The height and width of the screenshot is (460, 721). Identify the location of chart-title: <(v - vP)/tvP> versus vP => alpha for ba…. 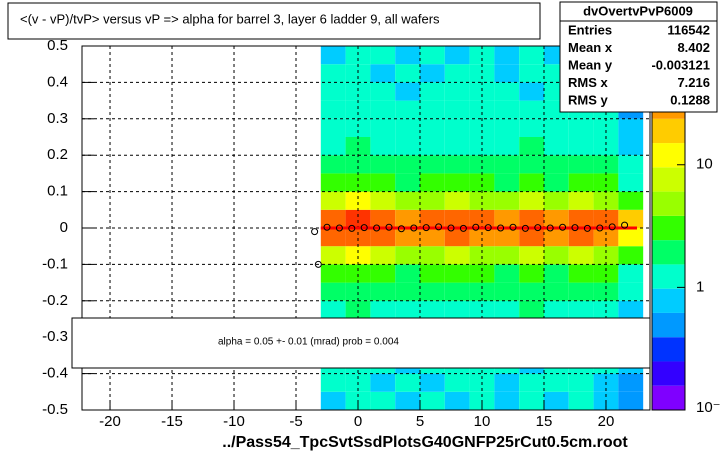
(230, 18).